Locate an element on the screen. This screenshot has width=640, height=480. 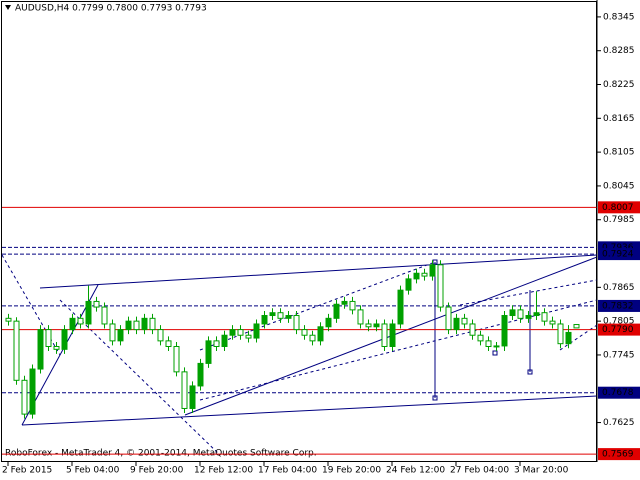
x-tick-label: 2 Feb 2015 is located at coordinates (27, 471).